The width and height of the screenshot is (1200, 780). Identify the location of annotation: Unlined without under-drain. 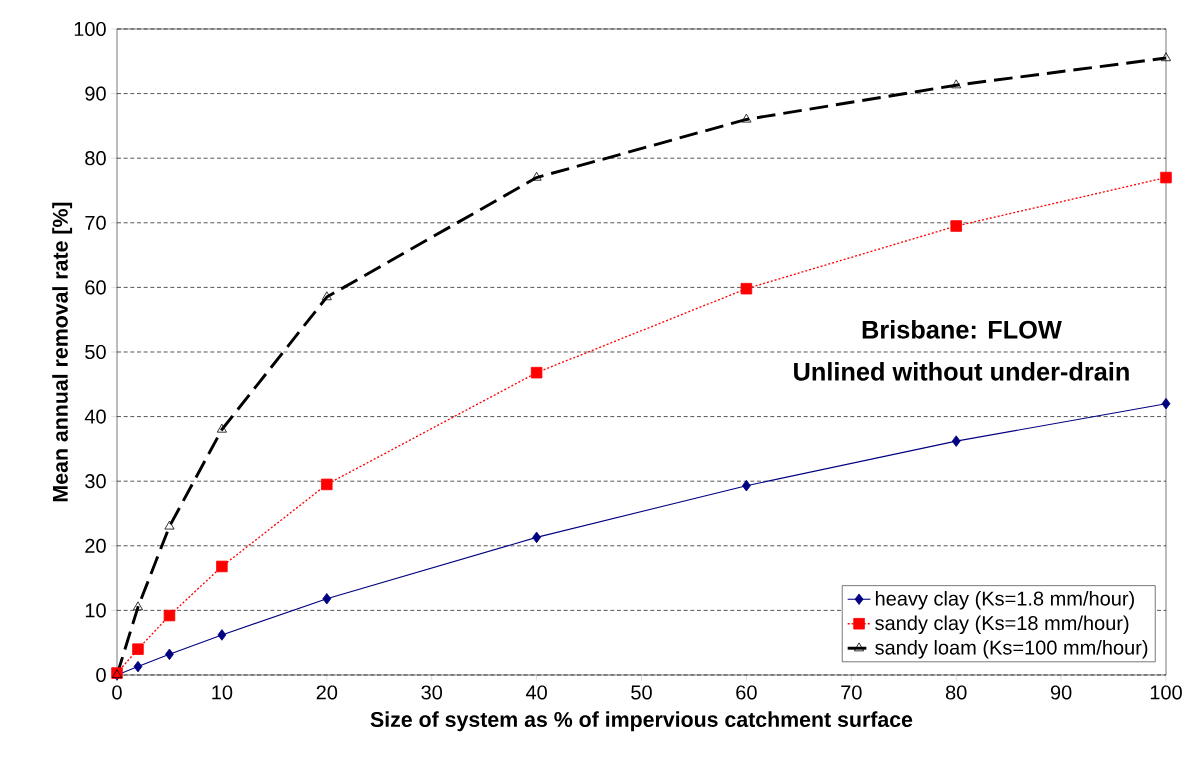
(961, 371).